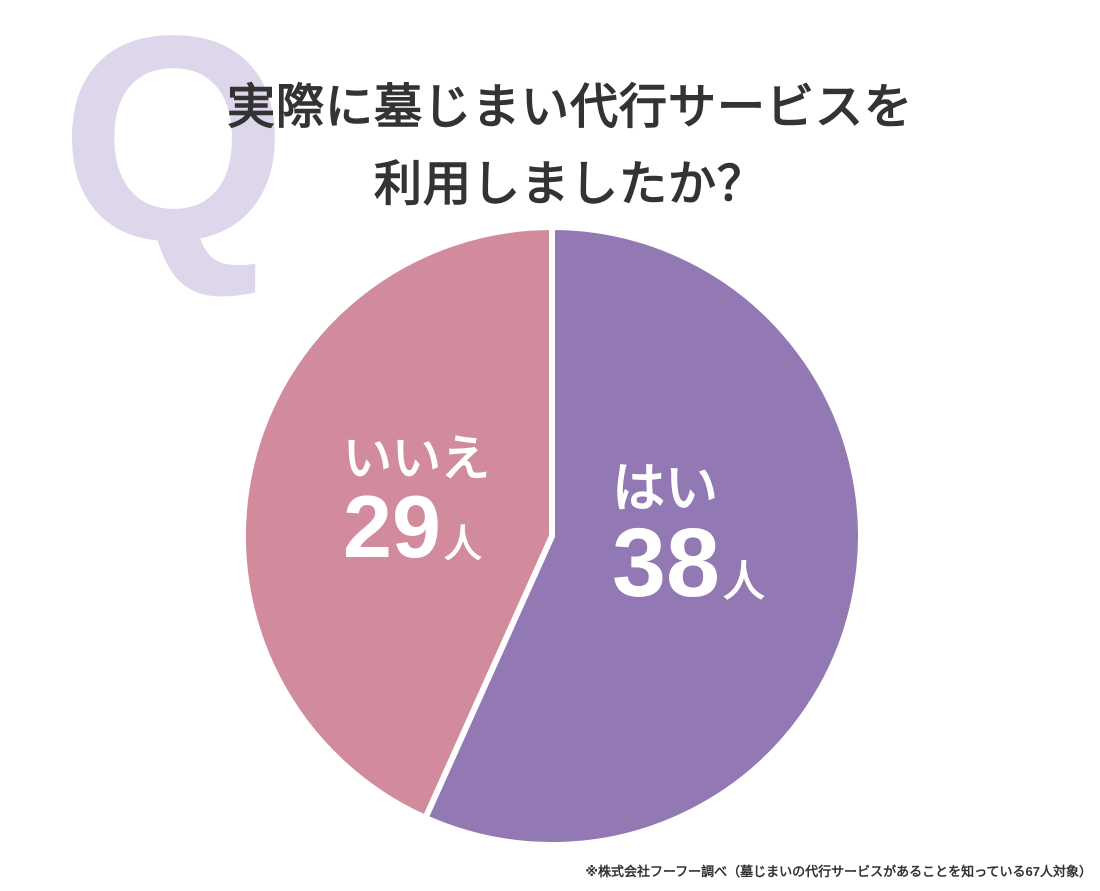 The width and height of the screenshot is (1100, 891). I want to click on survey-source-footnote: ※株式会社フーフー調べ（墓じまいの代行サービスがあることを知っている67人対象）, so click(838, 871).